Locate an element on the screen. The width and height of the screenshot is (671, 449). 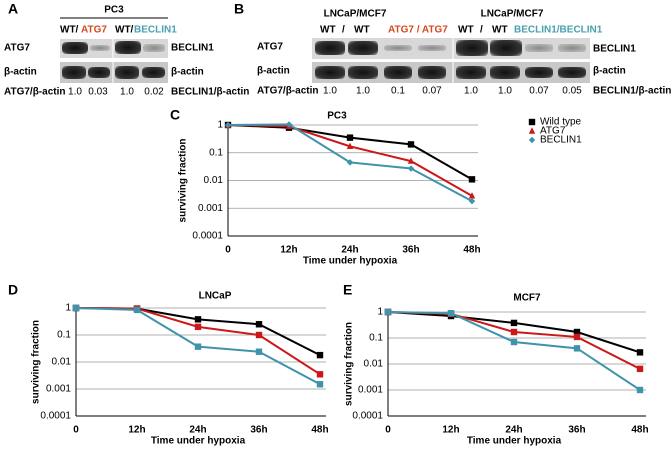
legend-label: Wild type is located at coordinates (561, 122).